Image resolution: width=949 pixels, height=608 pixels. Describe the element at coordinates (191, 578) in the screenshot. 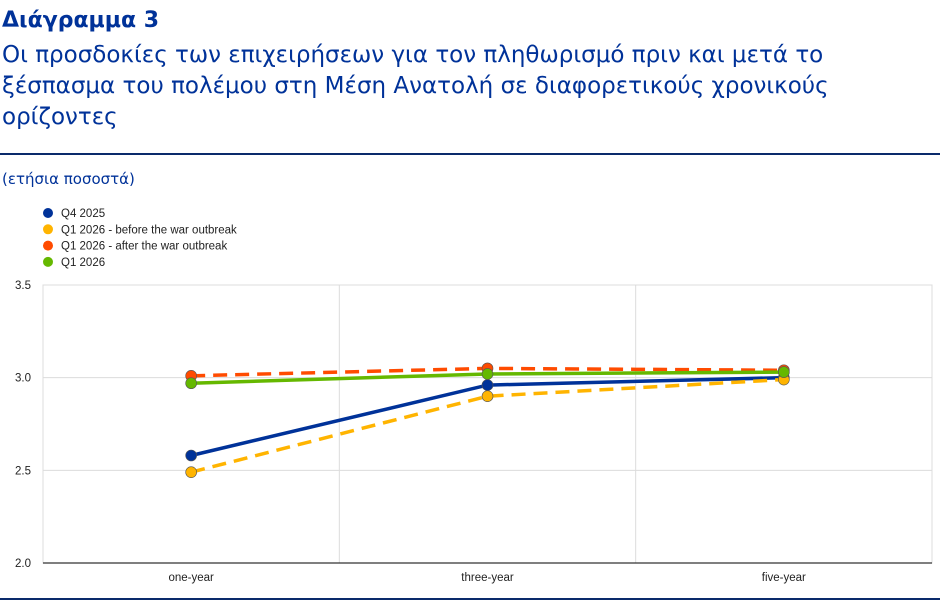

I see `x-tick-label: one-year` at that location.